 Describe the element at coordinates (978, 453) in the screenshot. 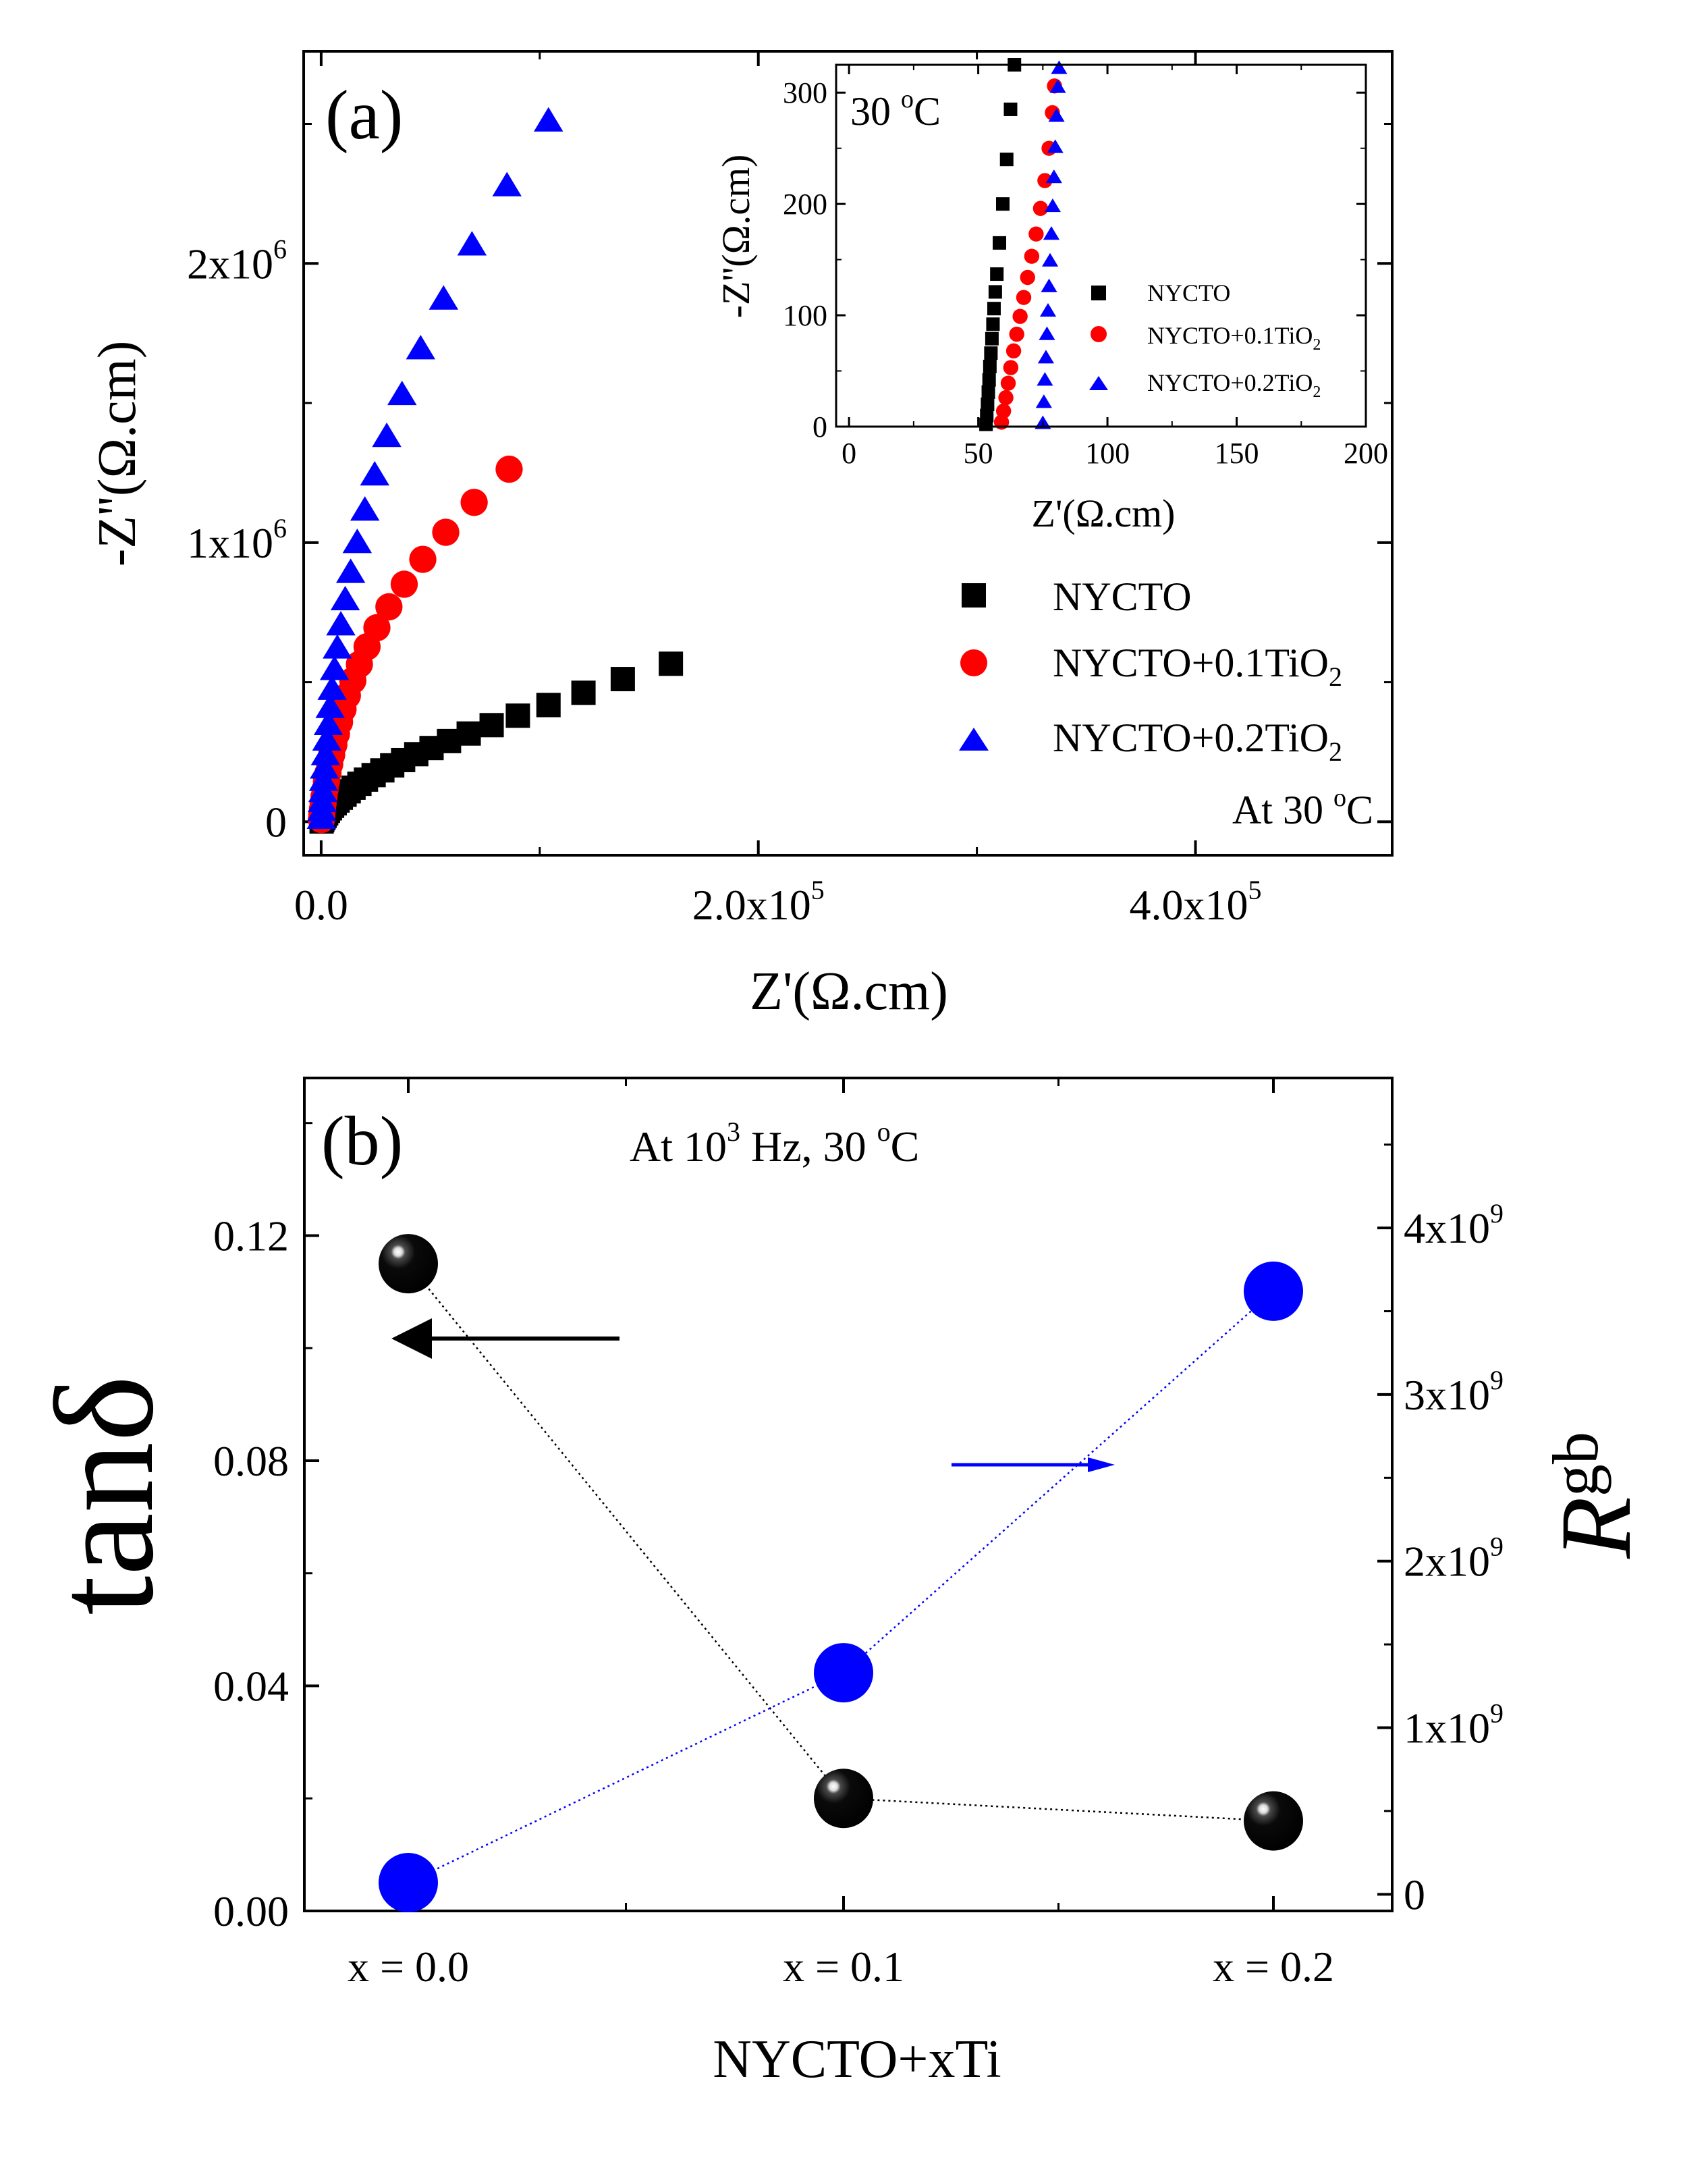

I see `inset-x-tick-label: 50` at that location.